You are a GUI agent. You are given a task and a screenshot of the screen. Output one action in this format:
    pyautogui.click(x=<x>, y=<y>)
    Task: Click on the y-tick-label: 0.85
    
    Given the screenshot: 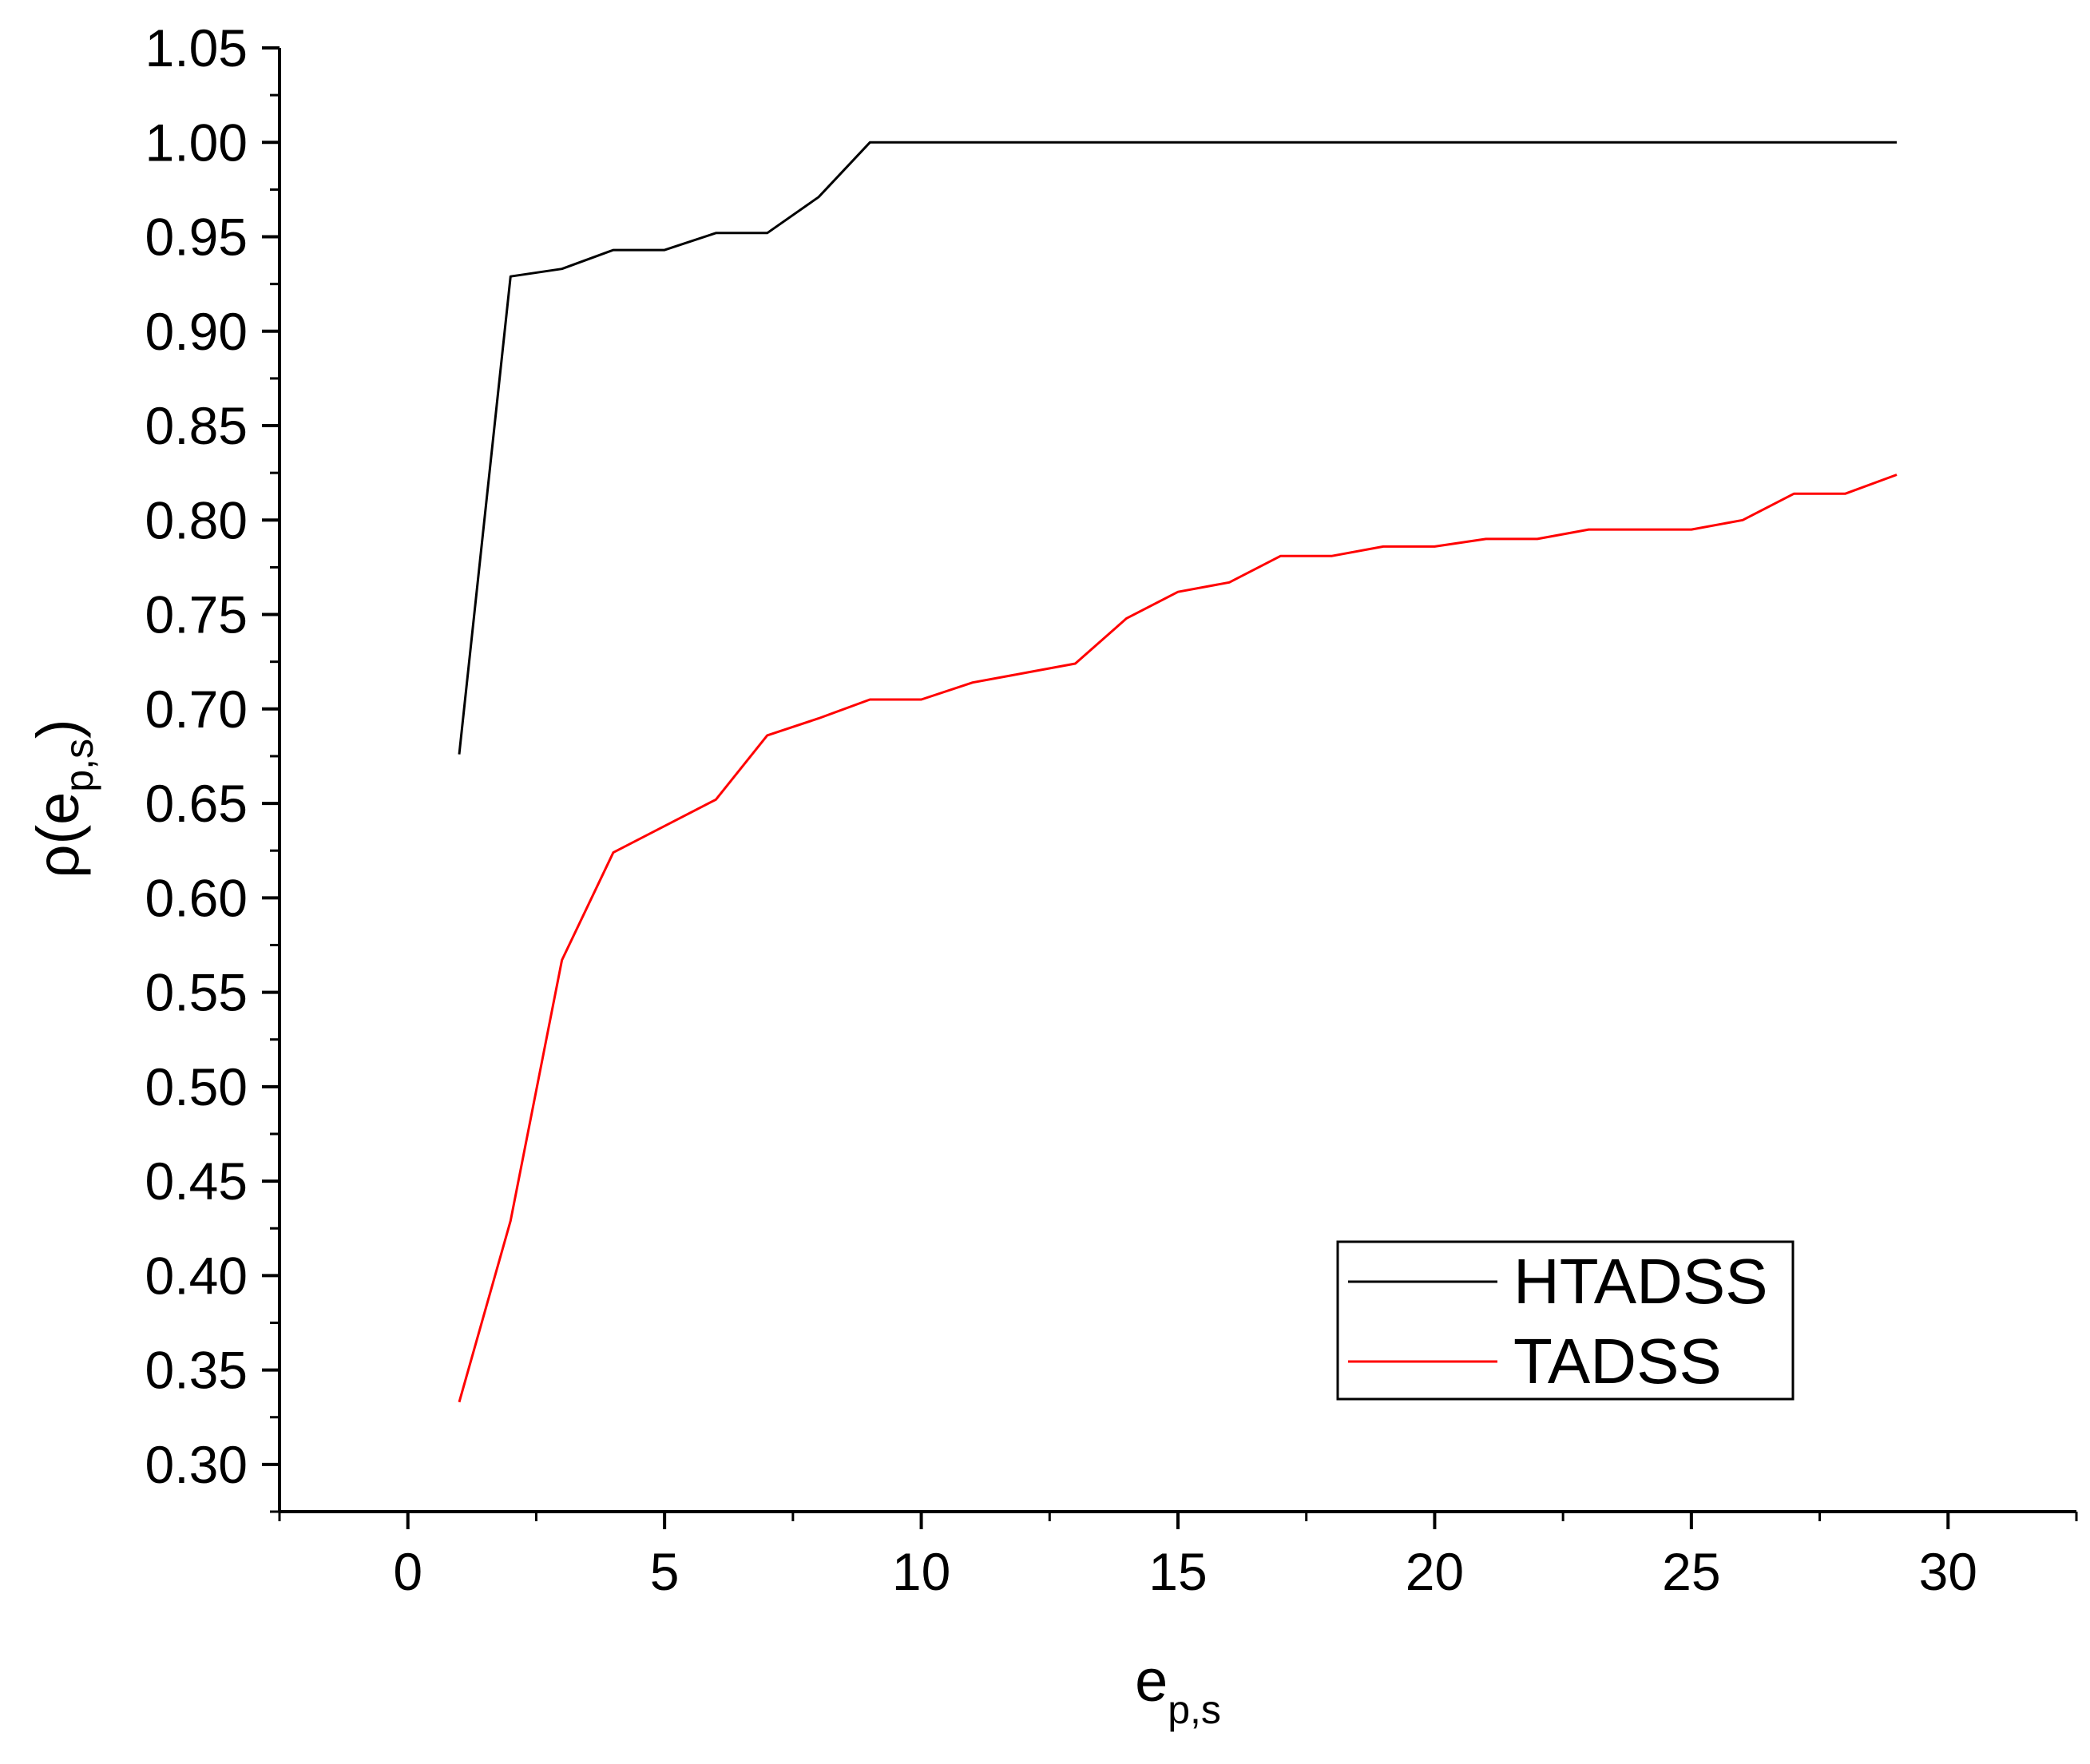 What is the action you would take?
    pyautogui.click(x=196, y=425)
    